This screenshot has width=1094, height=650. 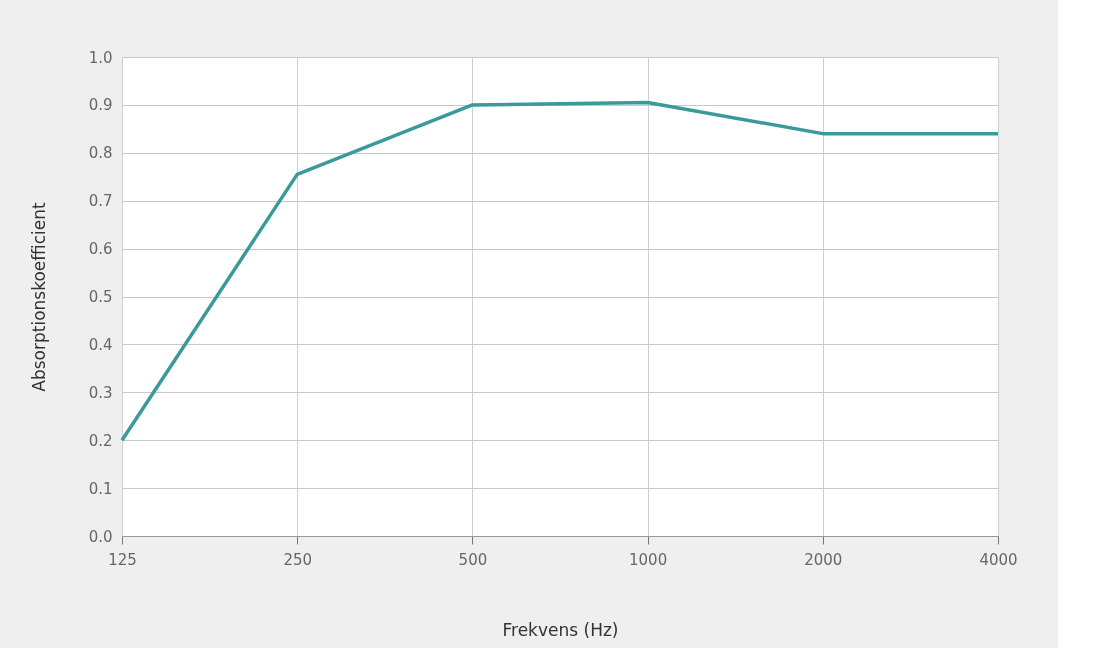 What do you see at coordinates (100, 297) in the screenshot?
I see `y-tick-label: 0.5` at bounding box center [100, 297].